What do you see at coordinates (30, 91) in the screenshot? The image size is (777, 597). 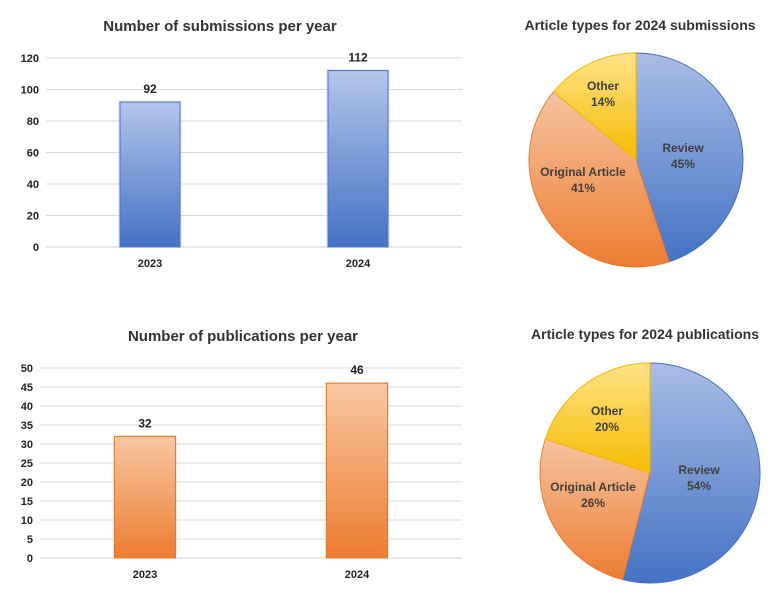 I see `y-tick-label: 100` at bounding box center [30, 91].